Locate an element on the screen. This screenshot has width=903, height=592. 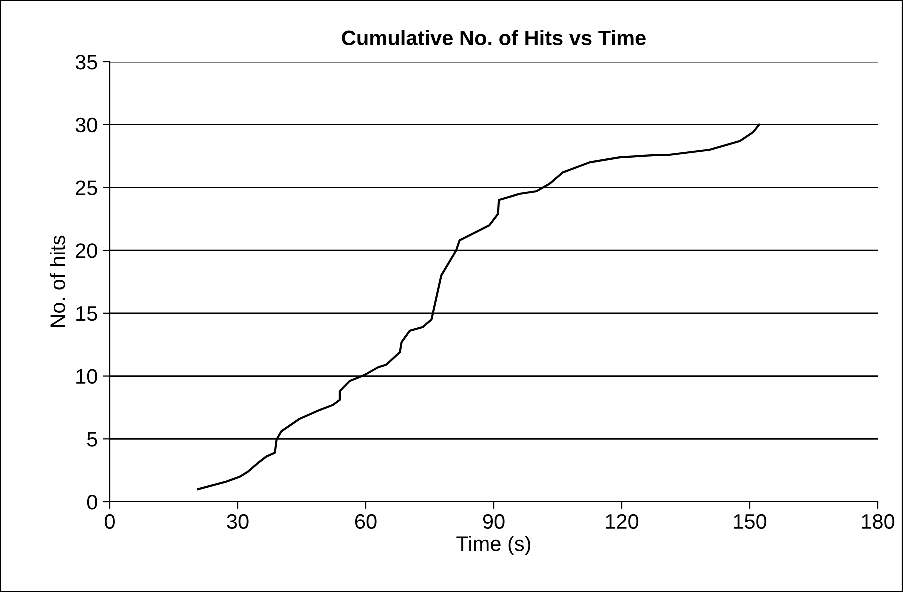
x-tick-label: 120 is located at coordinates (622, 522).